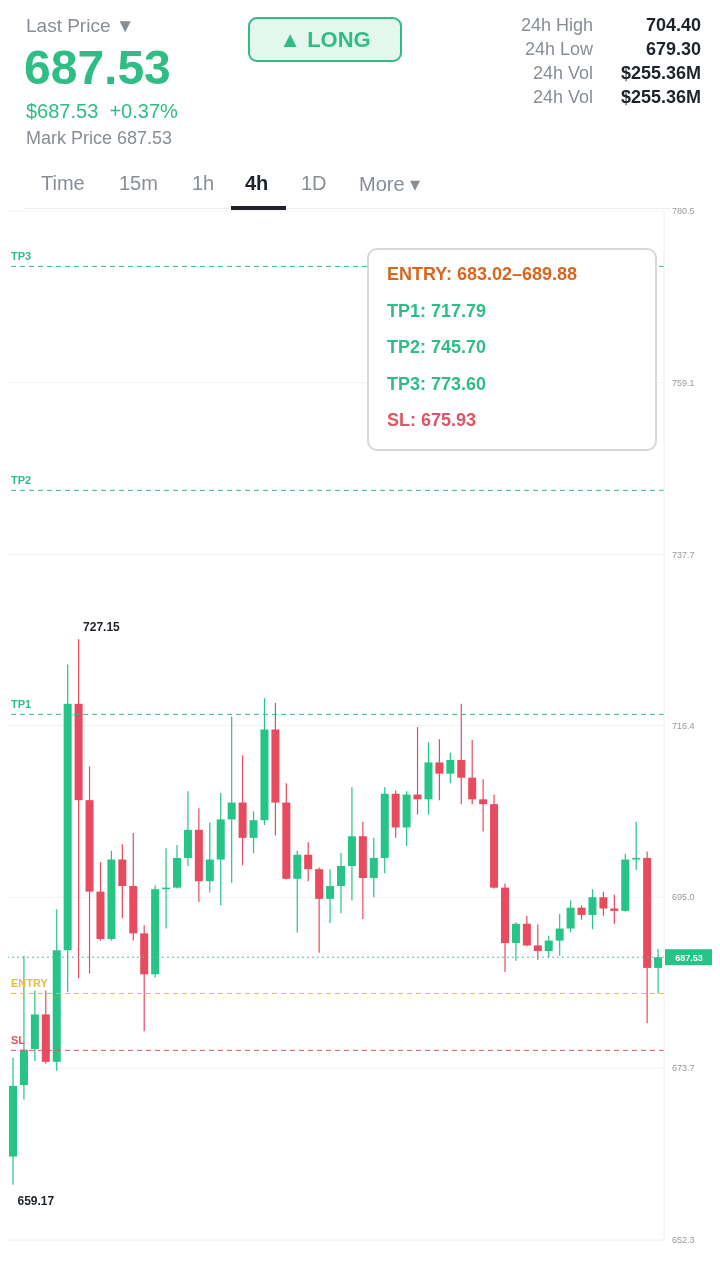 Image resolution: width=720 pixels, height=1264 pixels. I want to click on y-tick-label: 759.1, so click(683, 382).